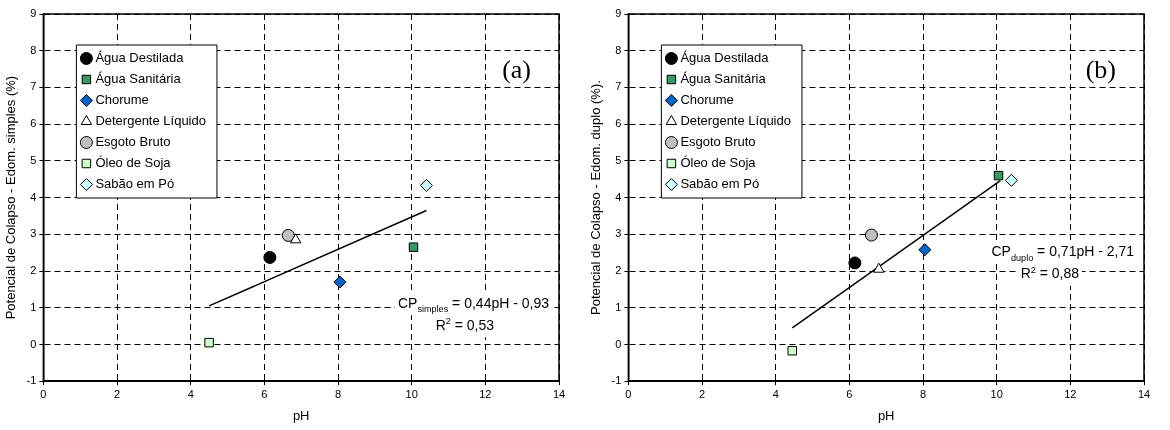  Describe the element at coordinates (11, 197) in the screenshot. I see `y-axis-title: Potencial de Colapso - Edom. simples (%)` at that location.